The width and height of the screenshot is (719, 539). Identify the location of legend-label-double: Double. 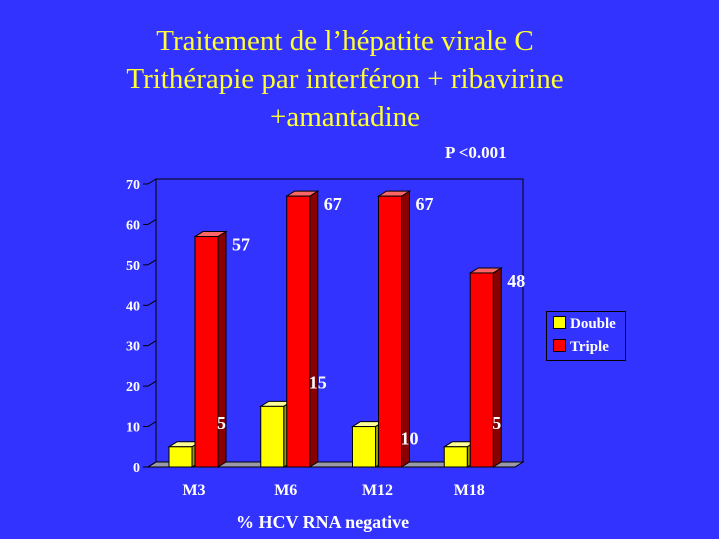
(593, 324).